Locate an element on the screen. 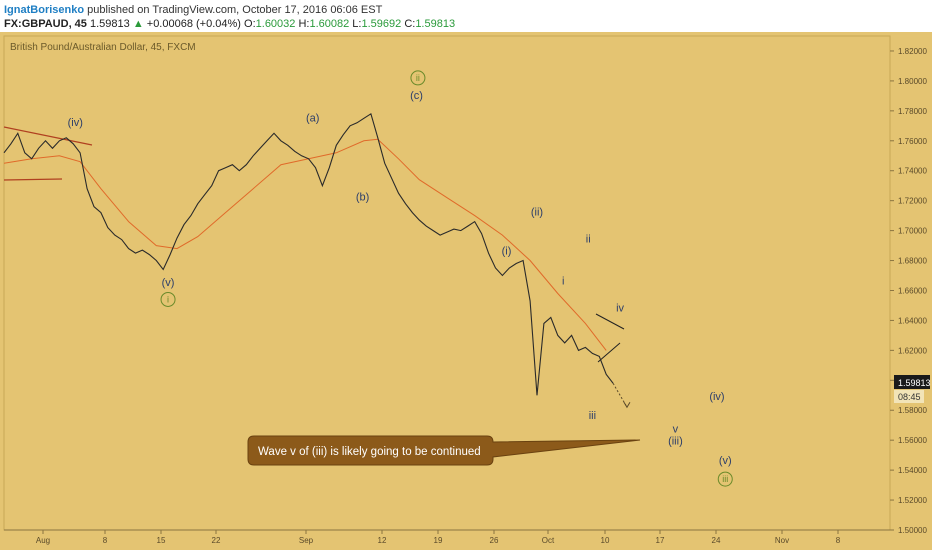  wave-label: (a) is located at coordinates (312, 118).